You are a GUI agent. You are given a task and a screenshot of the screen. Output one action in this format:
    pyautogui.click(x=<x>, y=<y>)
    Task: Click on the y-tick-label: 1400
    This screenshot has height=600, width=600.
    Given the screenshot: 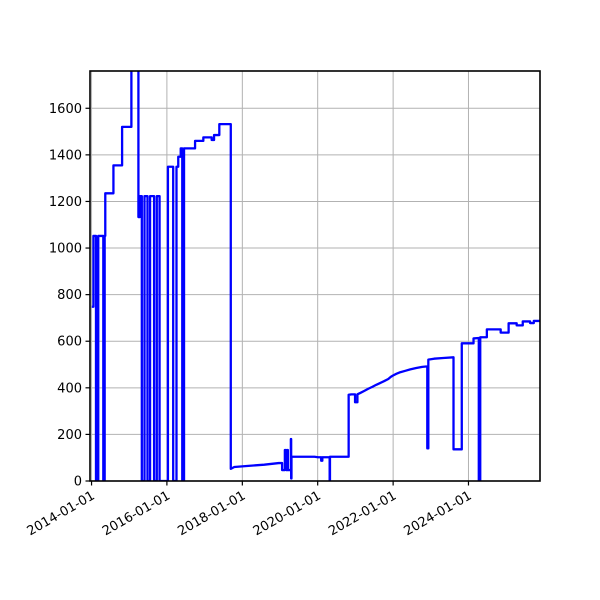 What is the action you would take?
    pyautogui.click(x=65, y=155)
    